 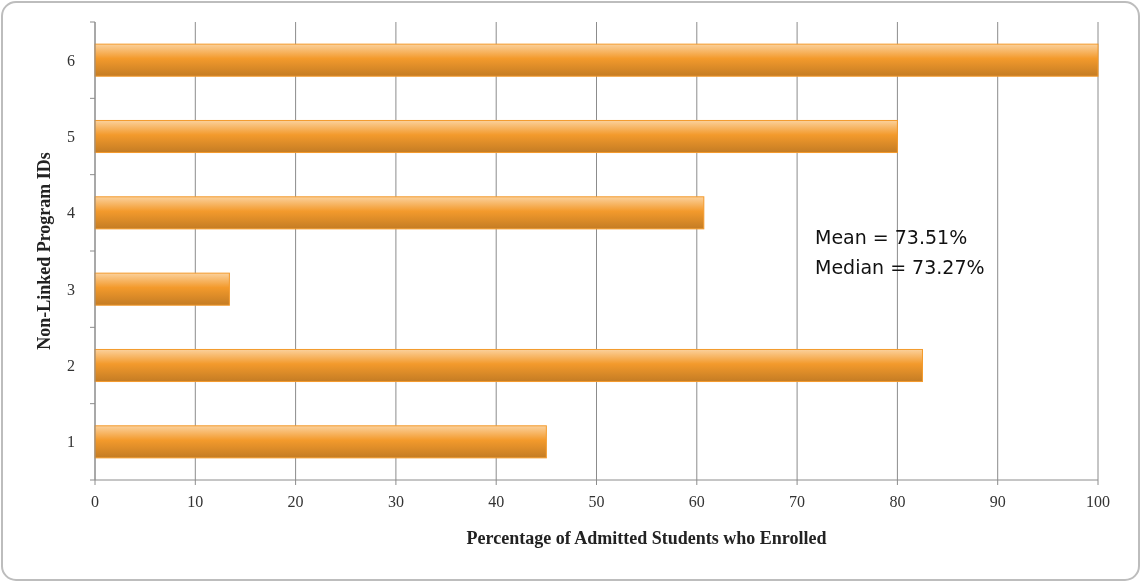 What do you see at coordinates (71, 60) in the screenshot?
I see `y-tick-label: 6` at bounding box center [71, 60].